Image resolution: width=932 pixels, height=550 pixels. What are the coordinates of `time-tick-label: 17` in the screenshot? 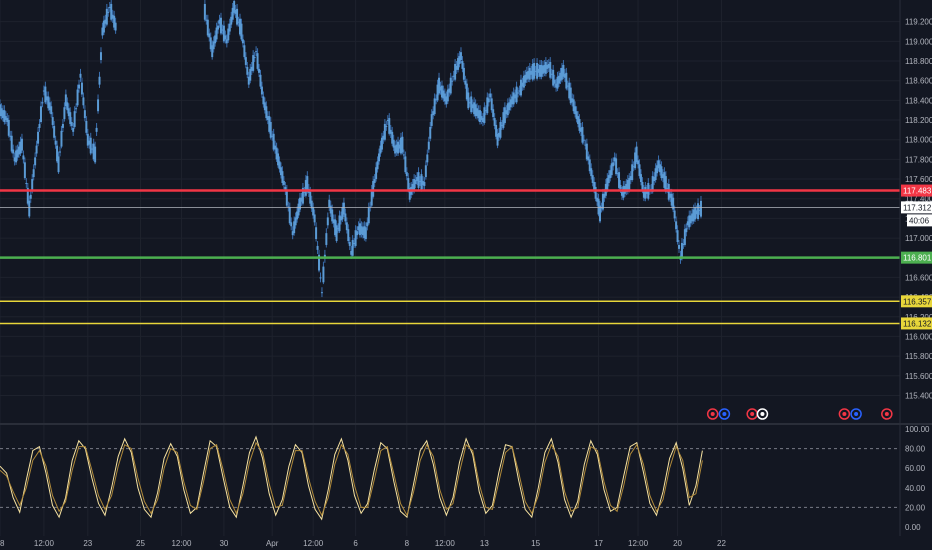 It's located at (598, 543).